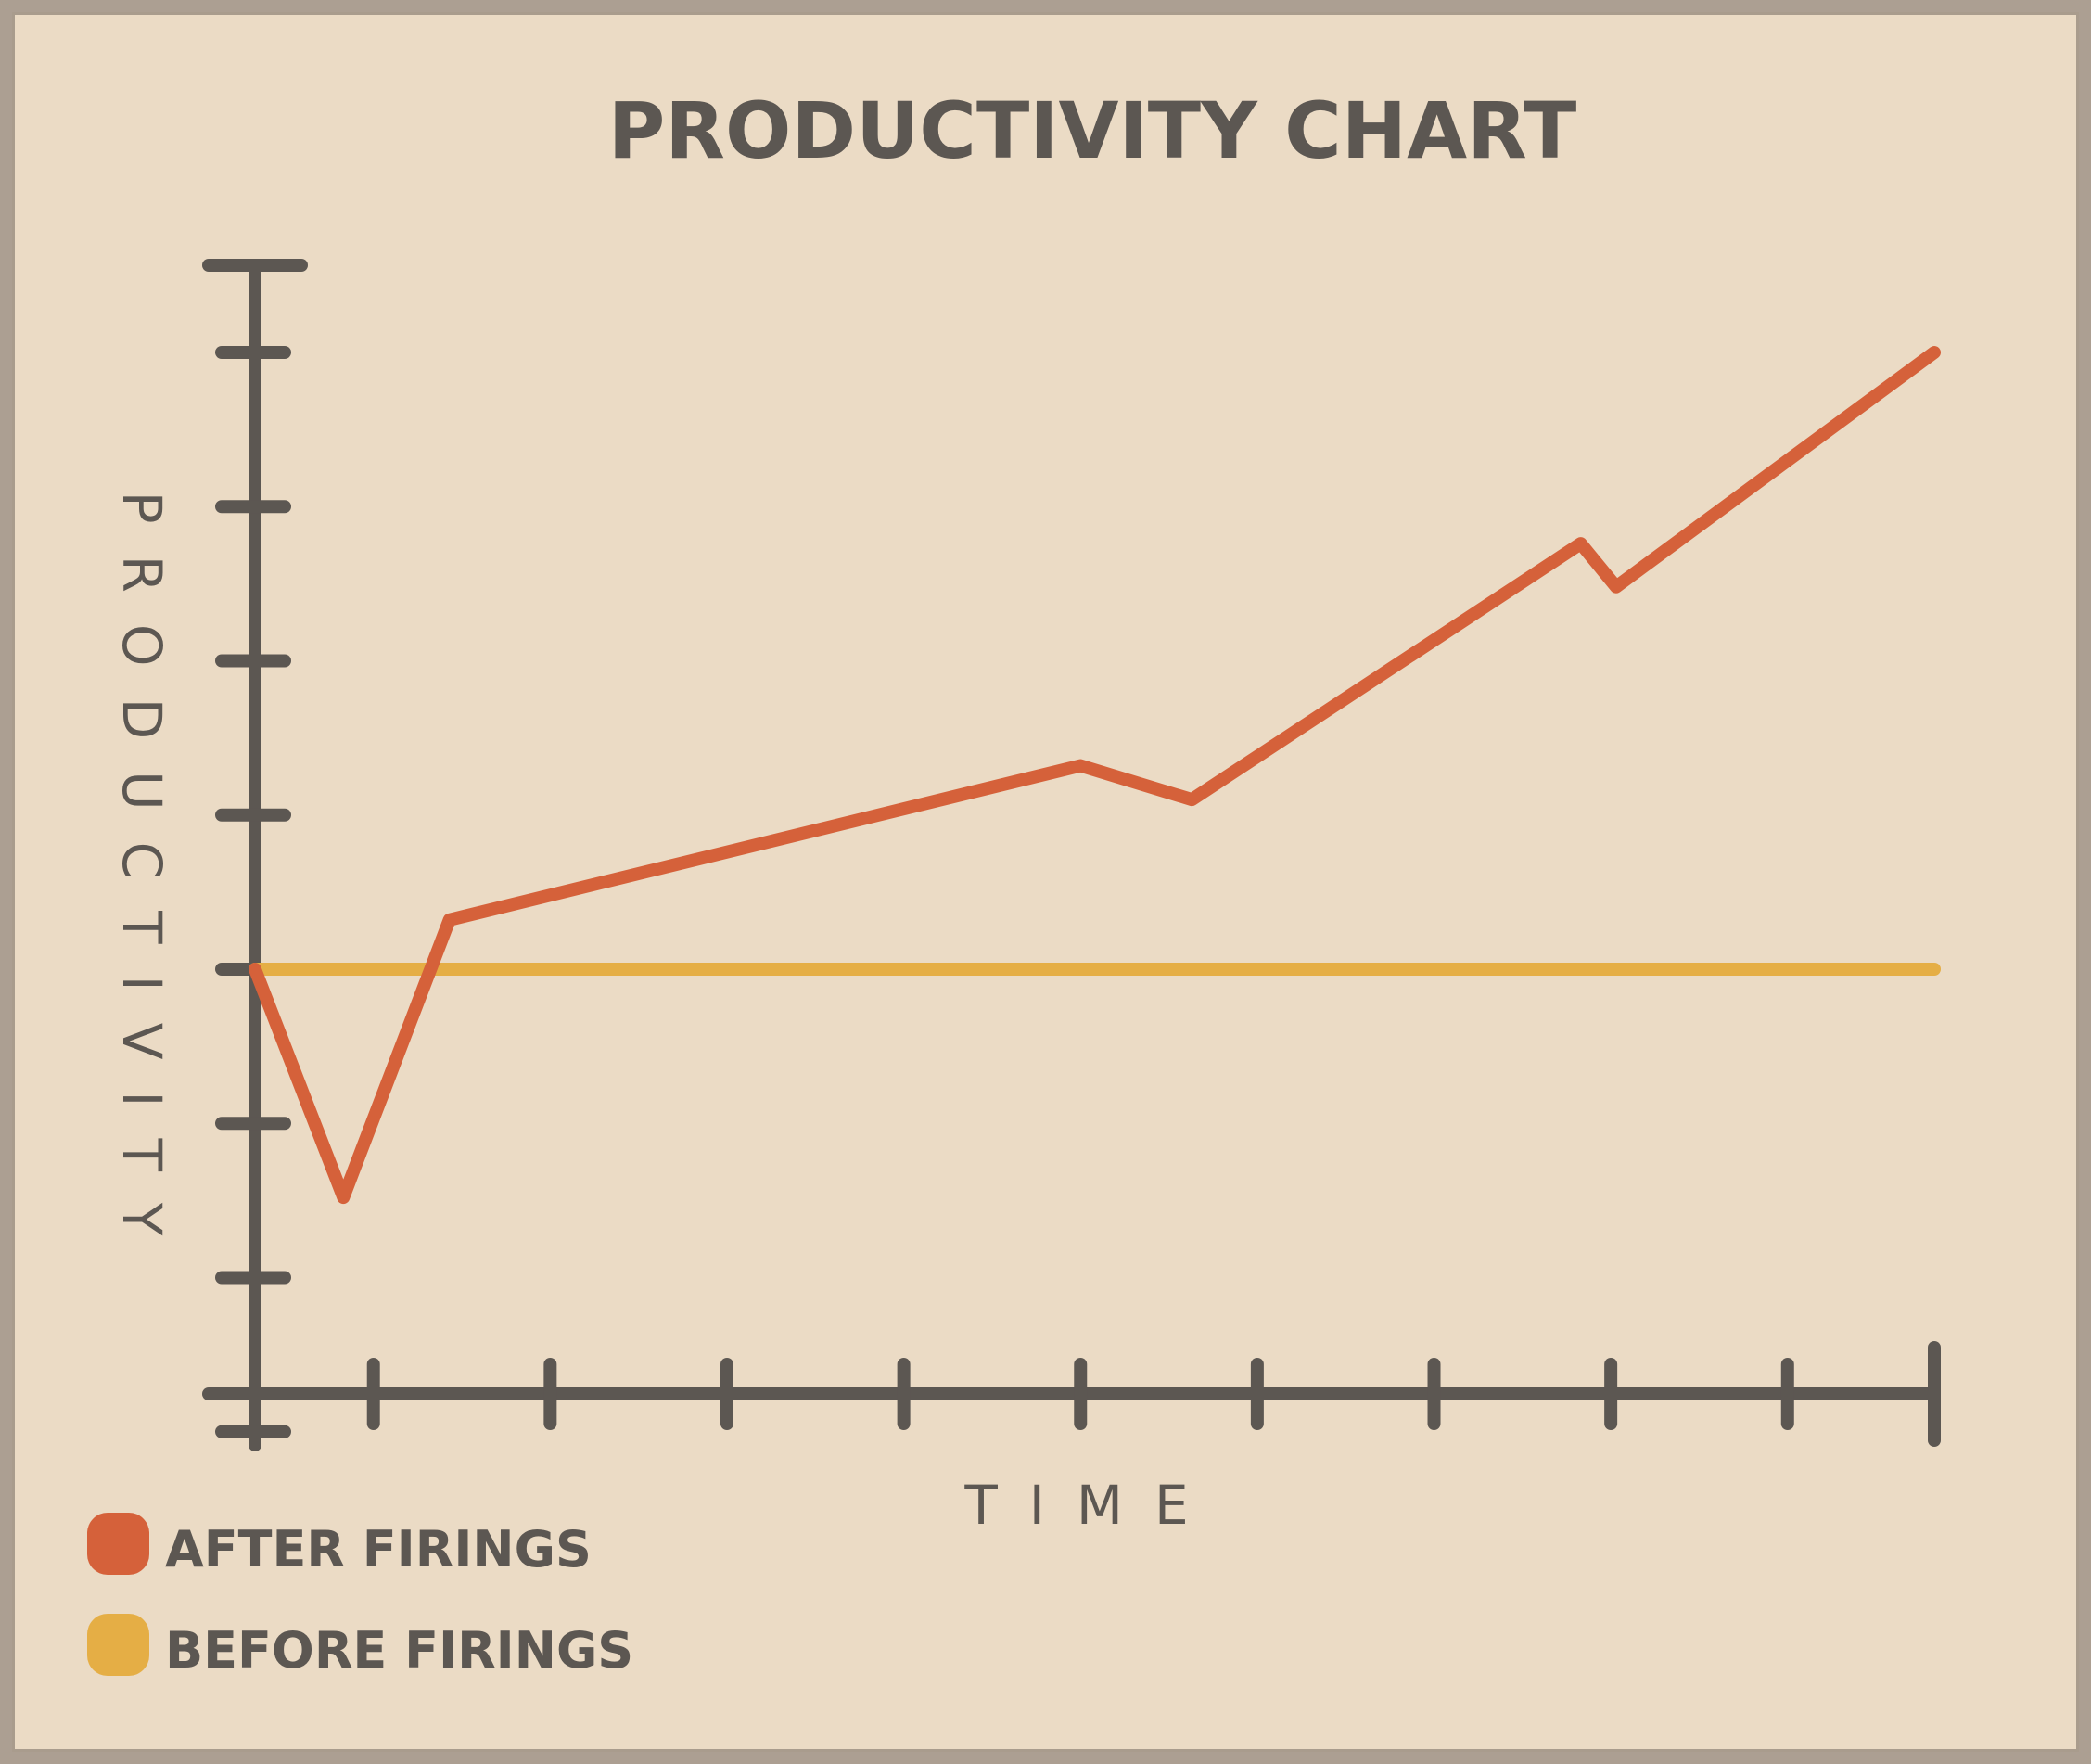 This screenshot has height=1764, width=2091. I want to click on legend: AFTER FIRINGS BEFORE FIRINGS, so click(360, 1596).